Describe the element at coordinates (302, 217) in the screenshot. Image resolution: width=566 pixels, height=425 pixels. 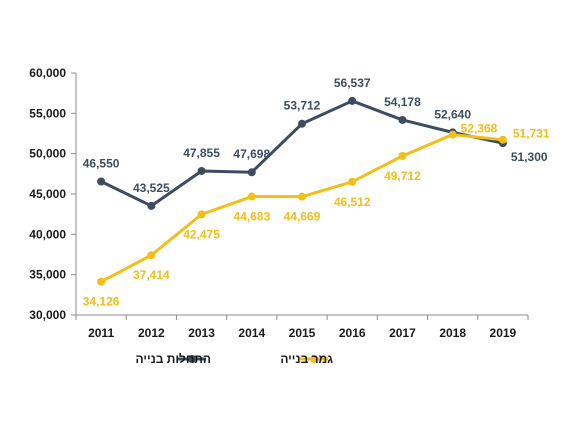
I see `data-label: 44,669` at that location.